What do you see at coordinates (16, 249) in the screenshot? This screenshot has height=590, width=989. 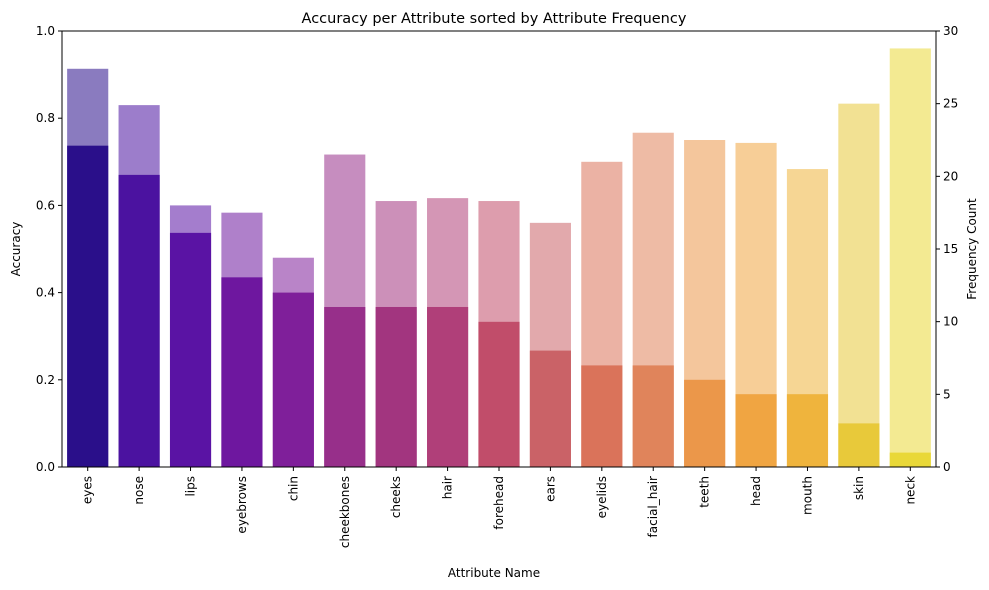 I see `y-axis-label: Accuracy` at bounding box center [16, 249].